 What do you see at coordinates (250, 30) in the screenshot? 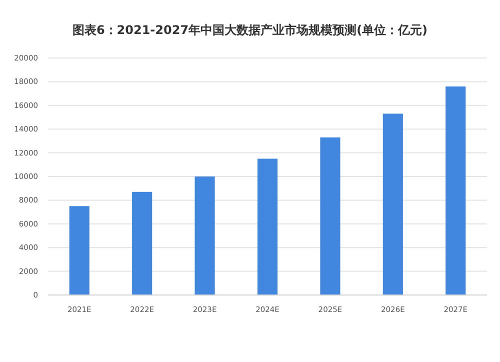
I see `chart-title: 图表6：2021-2027年中国大数据产业市场规模预测(单位：亿元)` at bounding box center [250, 30].